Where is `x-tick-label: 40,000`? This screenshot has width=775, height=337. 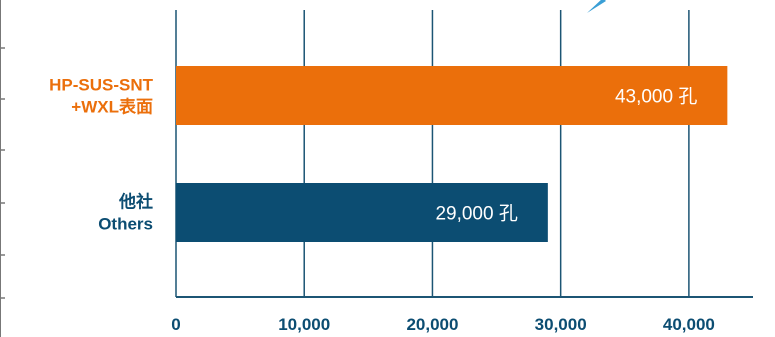
x-tick-label: 40,000 is located at coordinates (689, 324).